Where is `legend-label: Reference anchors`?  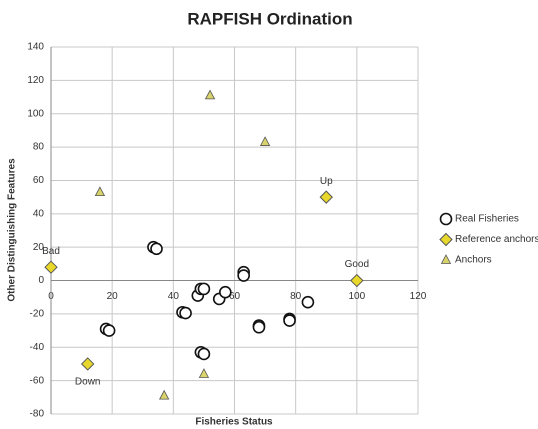
legend-label: Reference anchors is located at coordinates (496, 239).